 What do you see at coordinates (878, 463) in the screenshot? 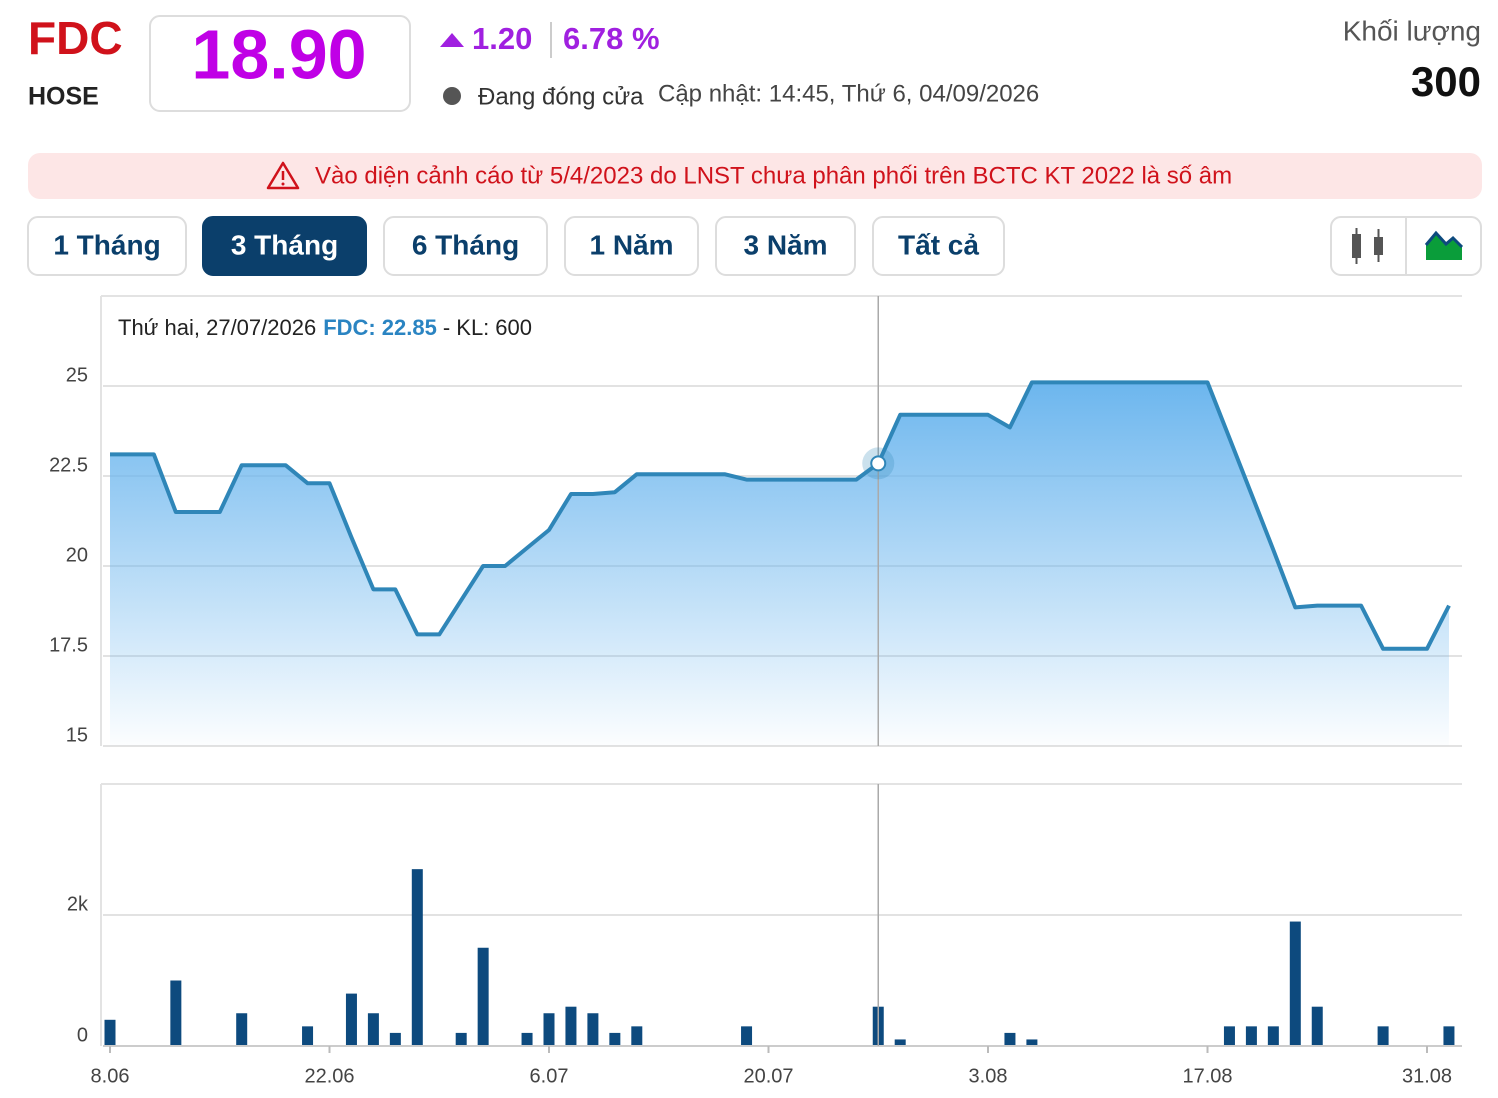
I see `hover-point` at bounding box center [878, 463].